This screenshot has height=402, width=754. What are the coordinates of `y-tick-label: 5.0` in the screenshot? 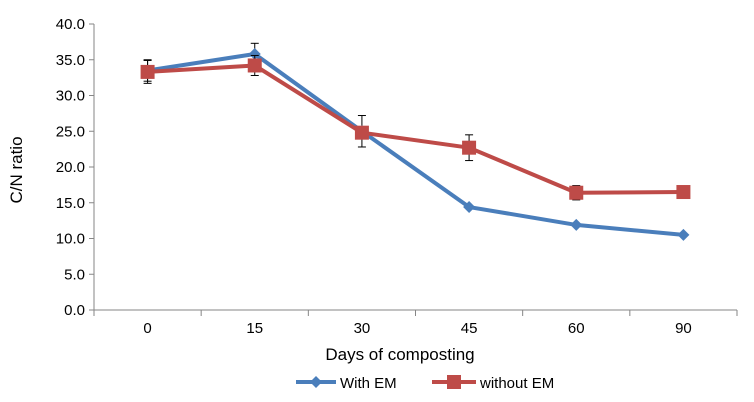 It's located at (74, 274).